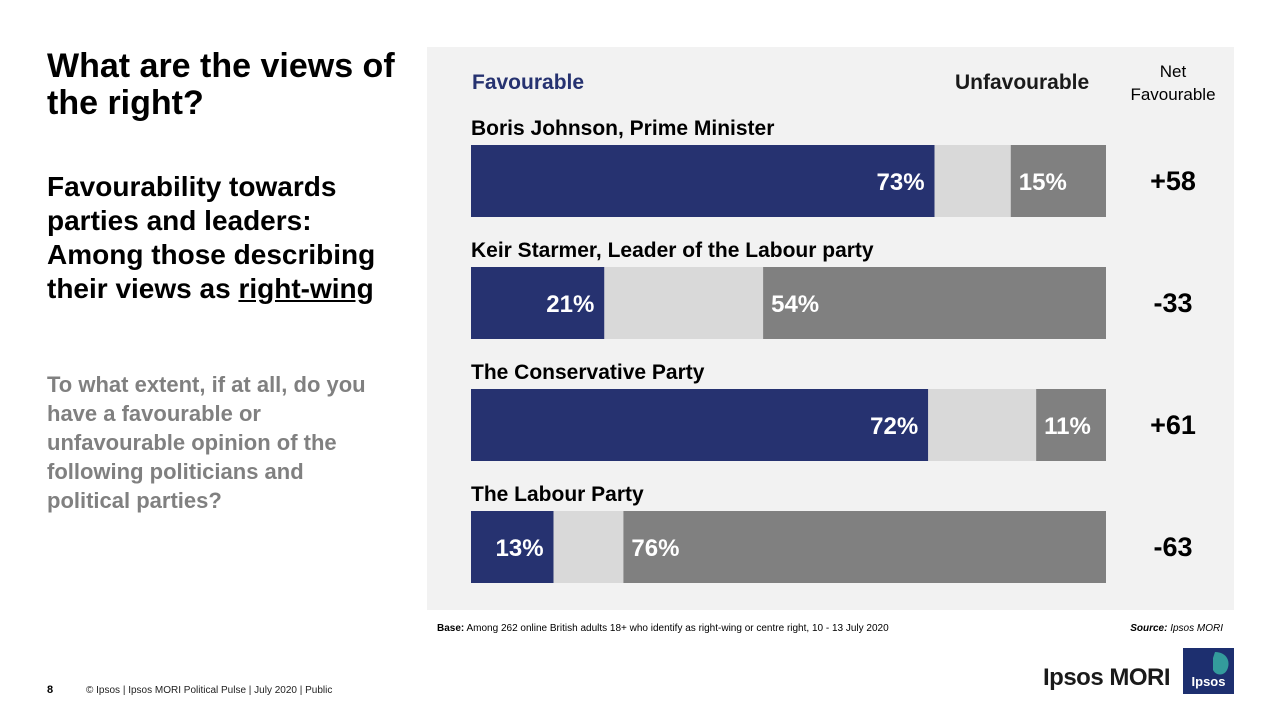 The width and height of the screenshot is (1280, 720). What do you see at coordinates (795, 304) in the screenshot?
I see `data-label-unfavourable-2: 54%` at bounding box center [795, 304].